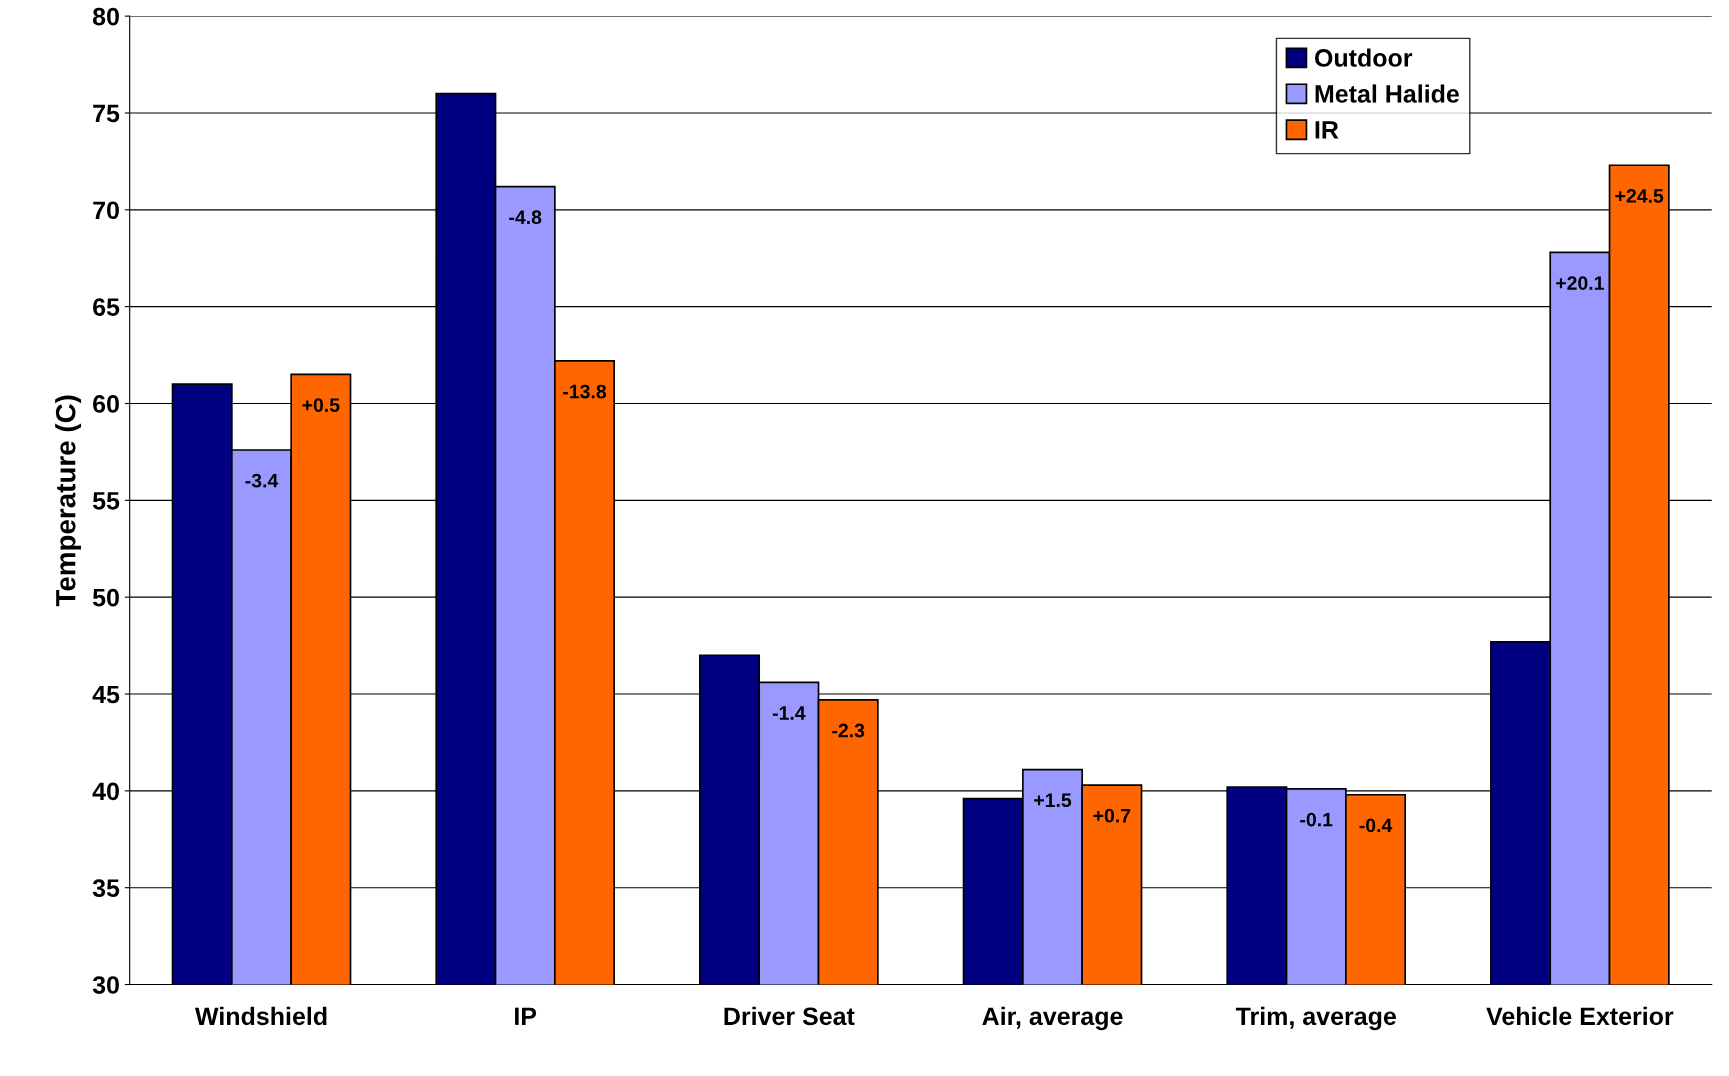  I want to click on legend-label: Outdoor, so click(1363, 57).